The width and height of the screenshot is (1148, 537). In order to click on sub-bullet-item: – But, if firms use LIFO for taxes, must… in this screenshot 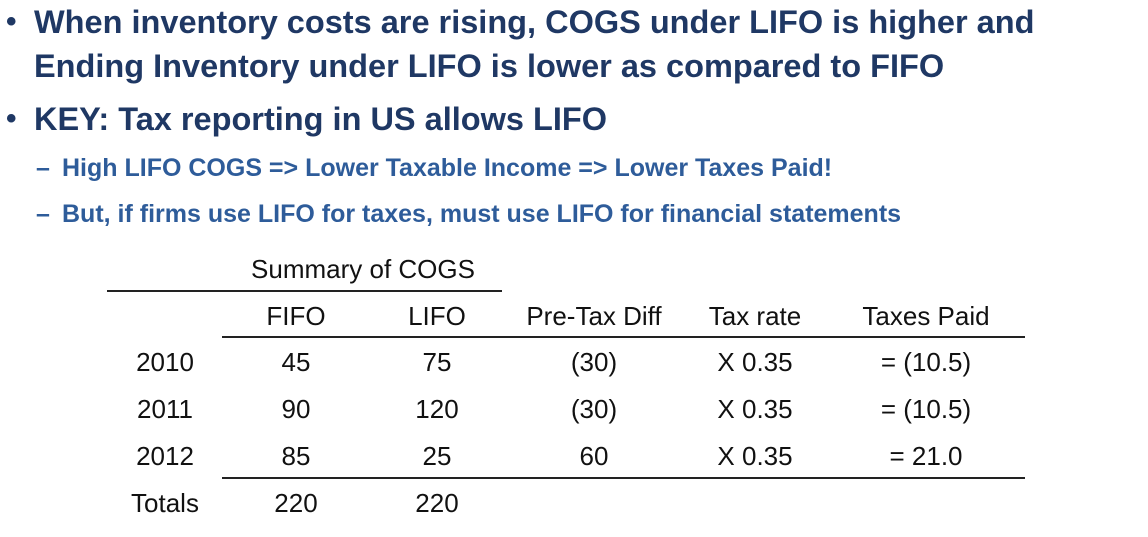, I will do `click(468, 214)`.